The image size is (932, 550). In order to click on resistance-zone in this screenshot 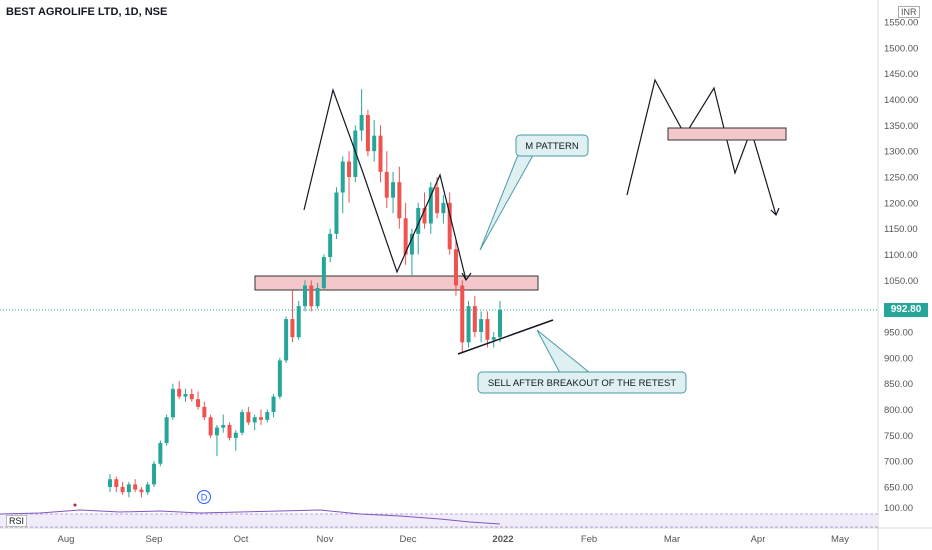, I will do `click(396, 283)`.